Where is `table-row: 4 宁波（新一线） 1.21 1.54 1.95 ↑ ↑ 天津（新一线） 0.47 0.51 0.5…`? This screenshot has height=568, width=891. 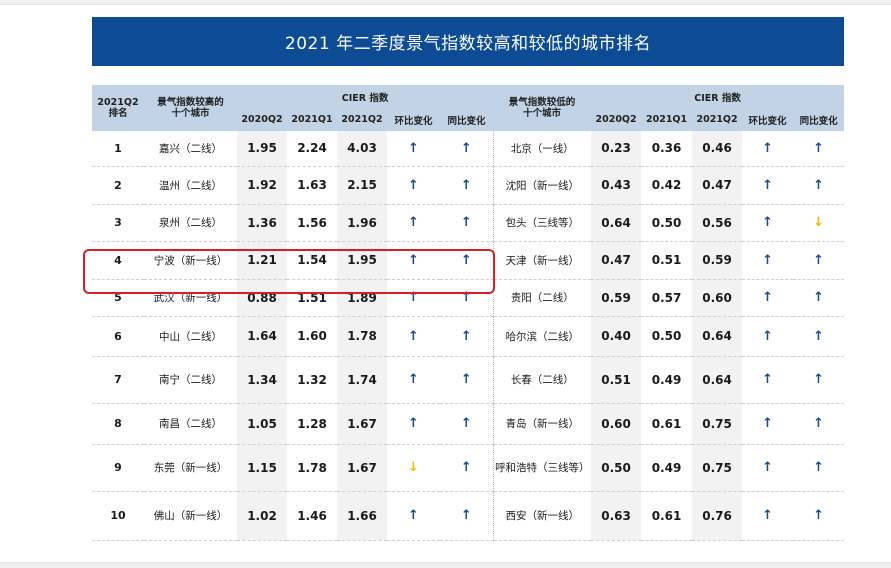
table-row: 4 宁波（新一线） 1.21 1.54 1.95 ↑ ↑ 天津（新一线） 0.47 0.51 0.5… is located at coordinates (468, 260).